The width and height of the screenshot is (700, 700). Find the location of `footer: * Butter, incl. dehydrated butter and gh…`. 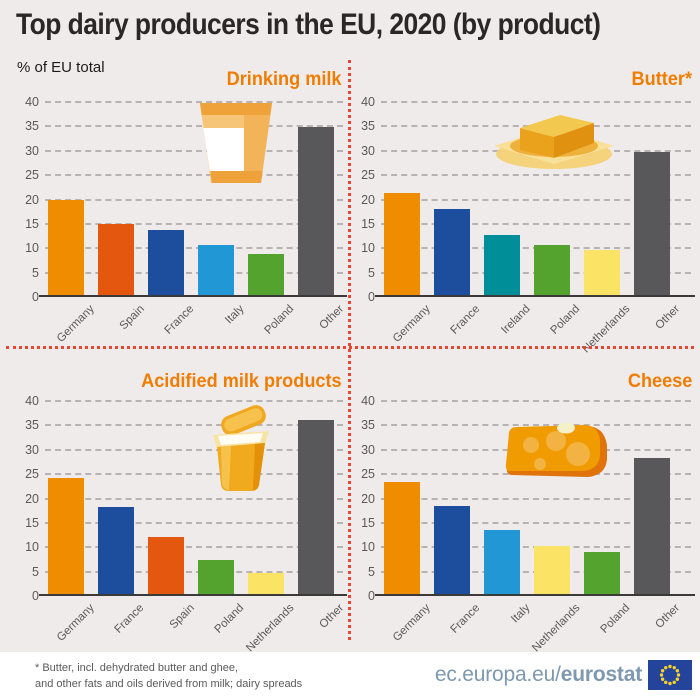

footer: * Butter, incl. dehydrated butter and gh… is located at coordinates (350, 676).